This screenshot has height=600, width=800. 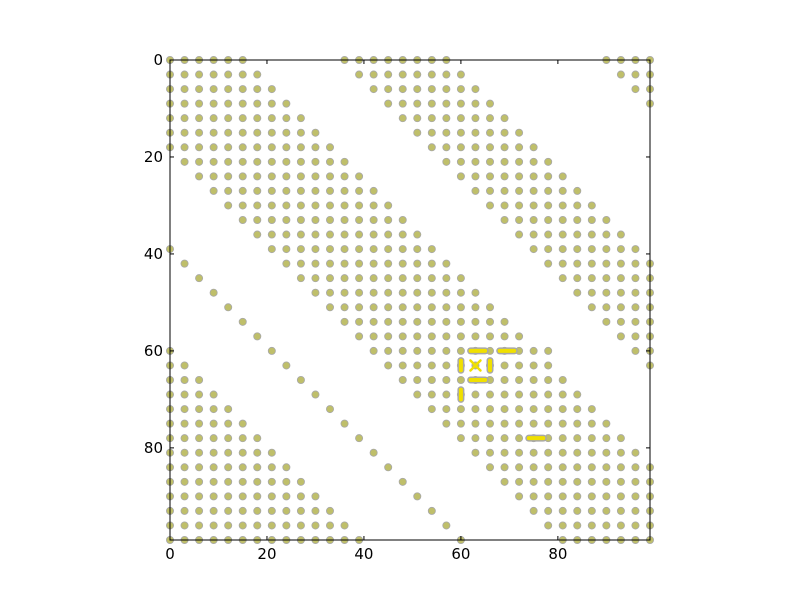 What do you see at coordinates (363, 554) in the screenshot?
I see `x-tick-label: 40` at bounding box center [363, 554].